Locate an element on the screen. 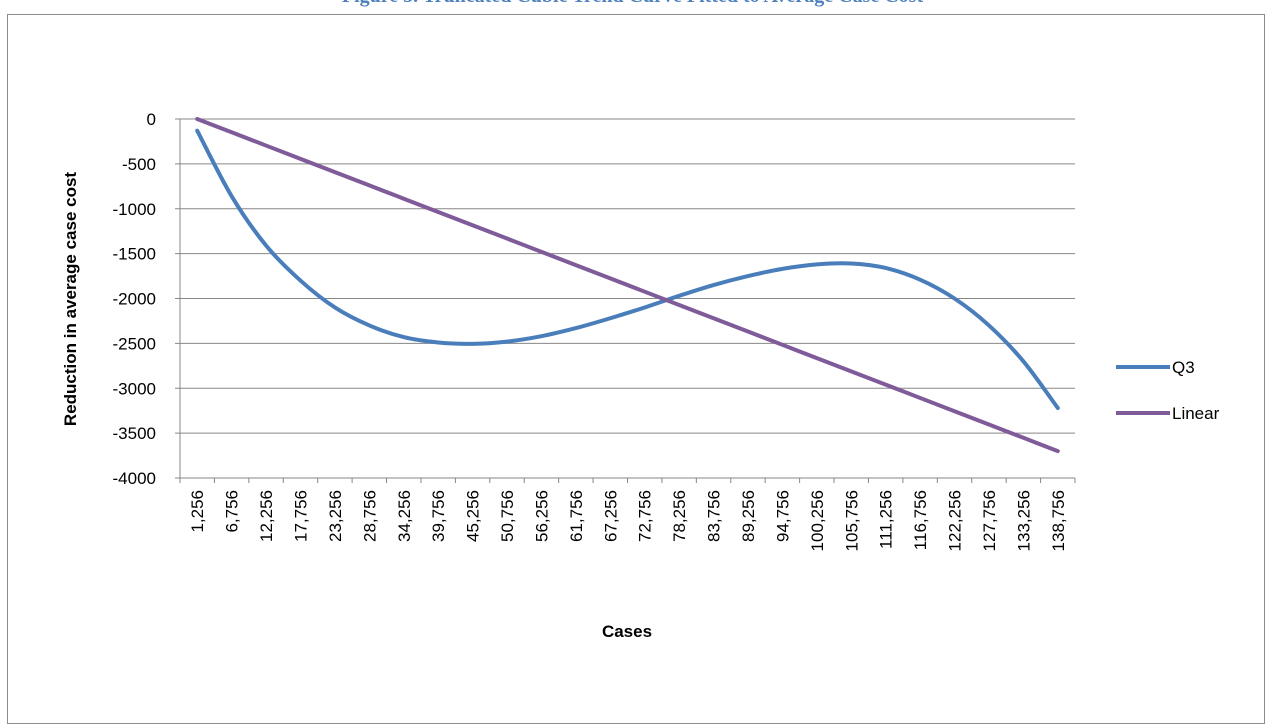 This screenshot has width=1265, height=724. x-tick-label: 116,756 is located at coordinates (920, 520).